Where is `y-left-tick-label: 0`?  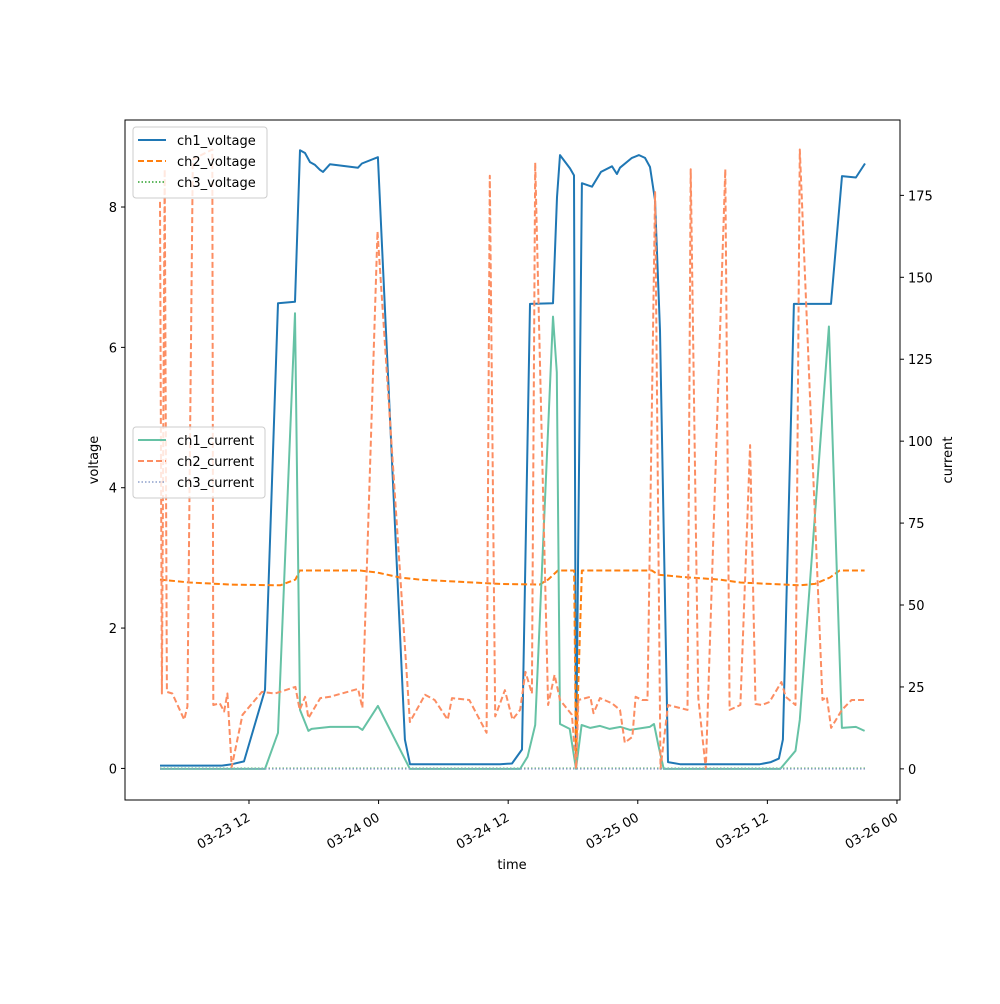 y-left-tick-label: 0 is located at coordinates (113, 769).